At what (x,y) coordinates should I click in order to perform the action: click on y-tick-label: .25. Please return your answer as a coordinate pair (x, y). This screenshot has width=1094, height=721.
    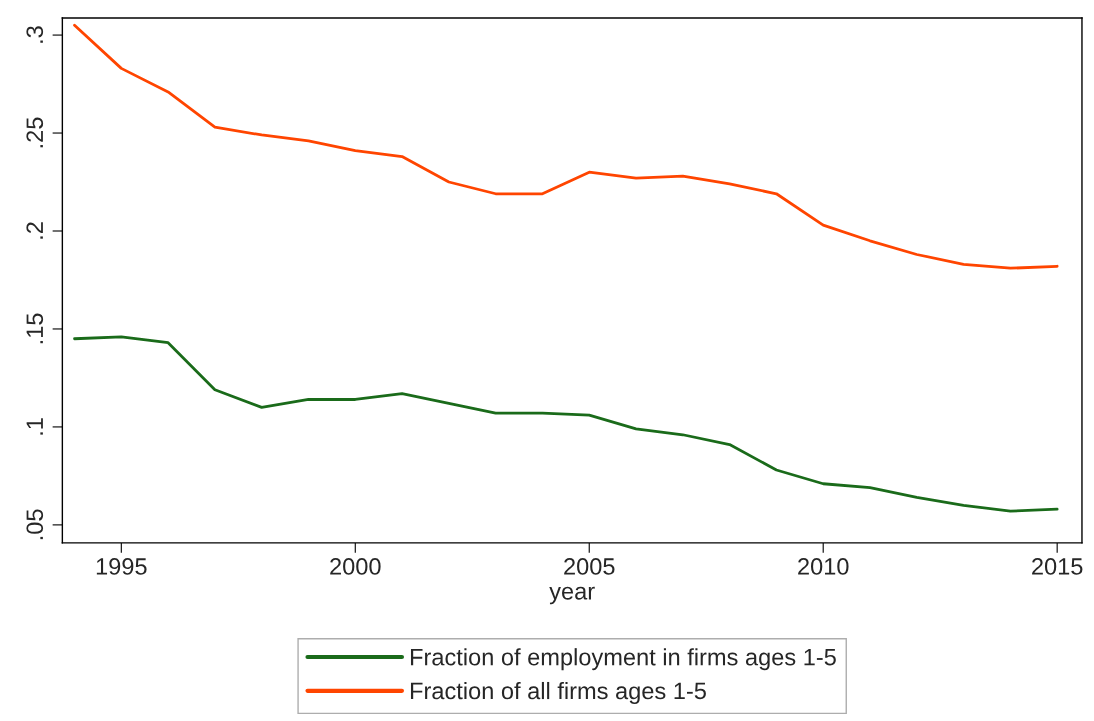
    Looking at the image, I should click on (35, 132).